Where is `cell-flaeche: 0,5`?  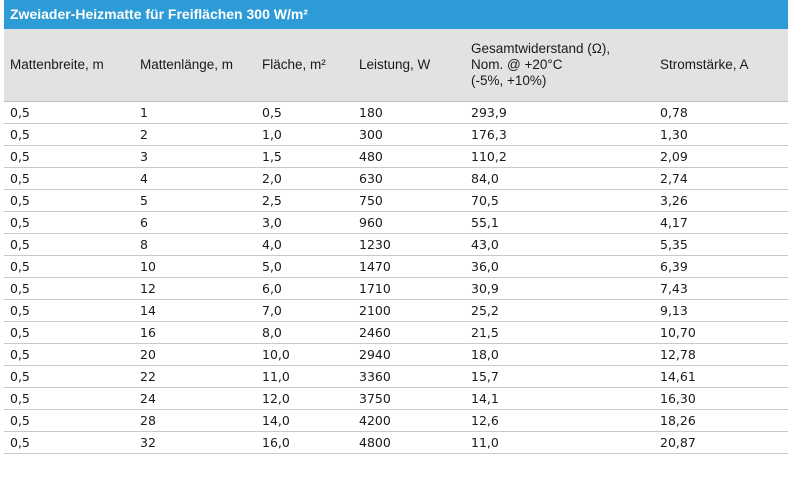 cell-flaeche: 0,5 is located at coordinates (304, 113).